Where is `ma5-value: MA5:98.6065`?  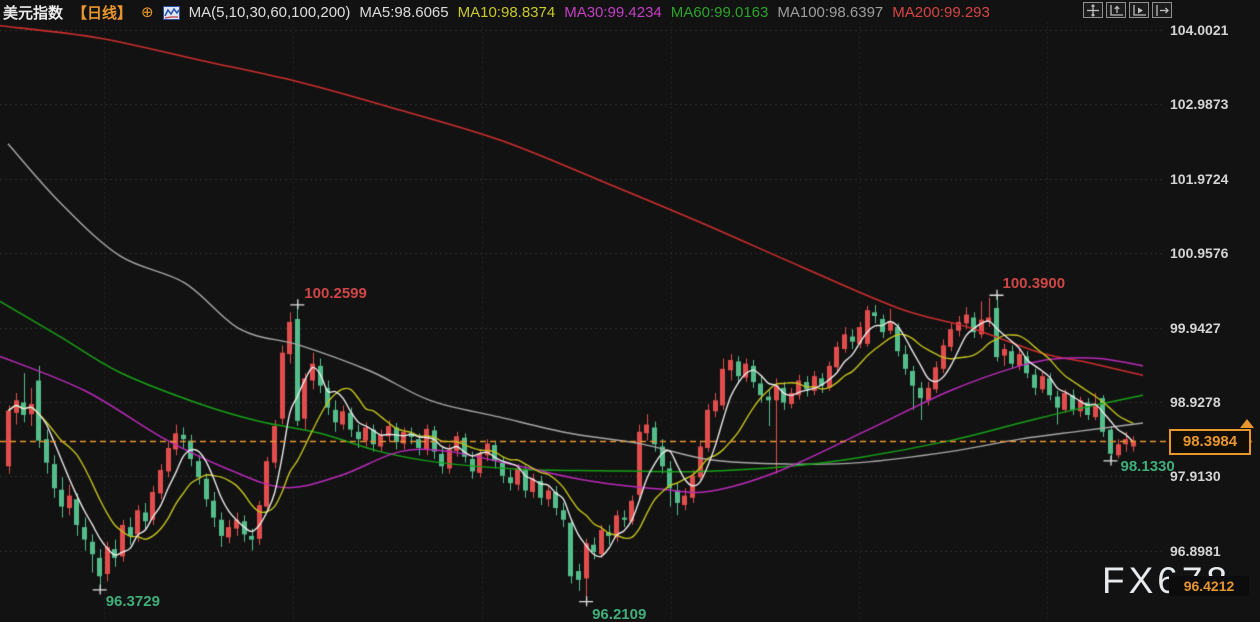
ma5-value: MA5:98.6065 is located at coordinates (404, 12).